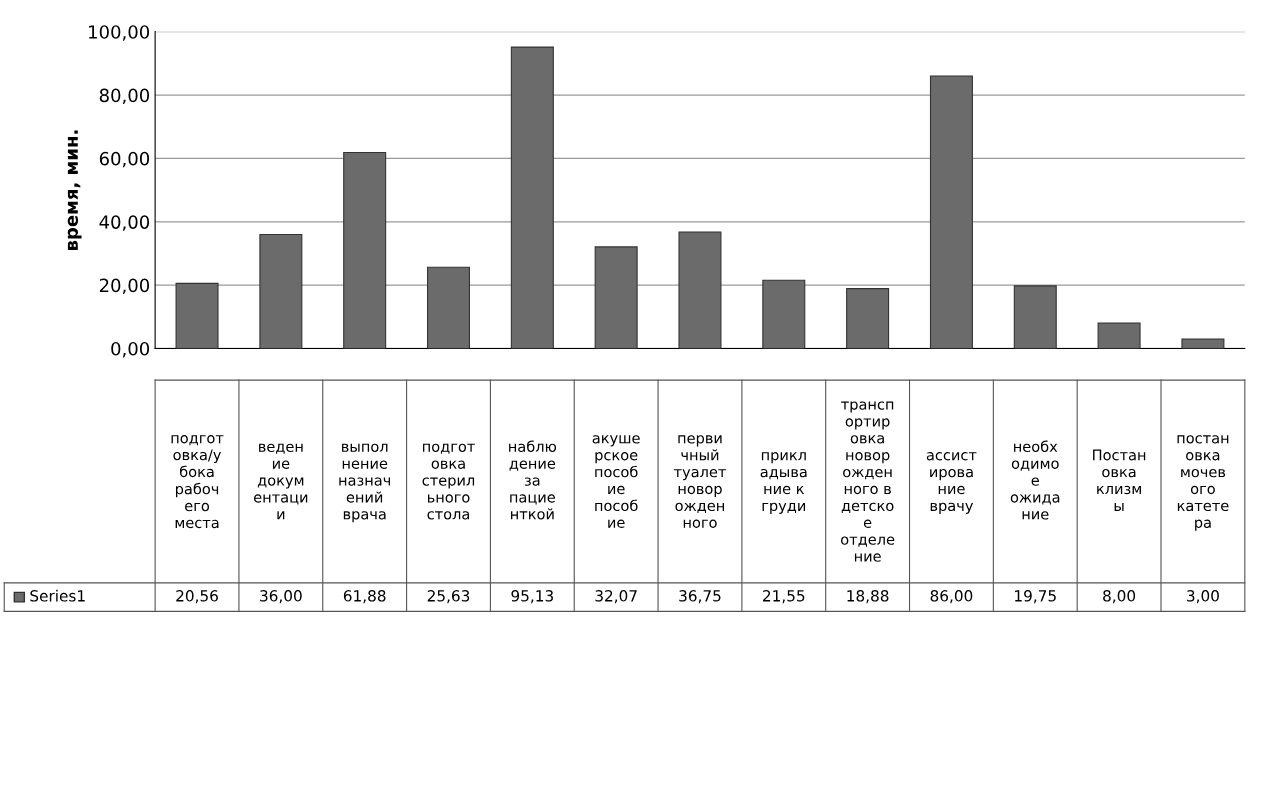  Describe the element at coordinates (197, 482) in the screenshot. I see `x-tick-label: подгот овка/у бока рабоч его места` at that location.